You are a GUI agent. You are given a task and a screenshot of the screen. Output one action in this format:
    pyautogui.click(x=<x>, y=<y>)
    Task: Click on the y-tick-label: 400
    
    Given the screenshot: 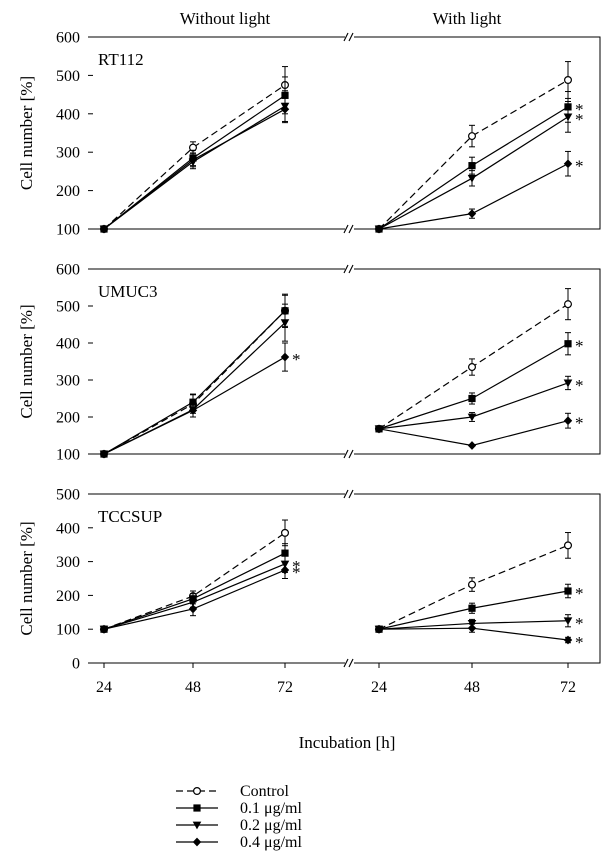 What is the action you would take?
    pyautogui.click(x=68, y=344)
    